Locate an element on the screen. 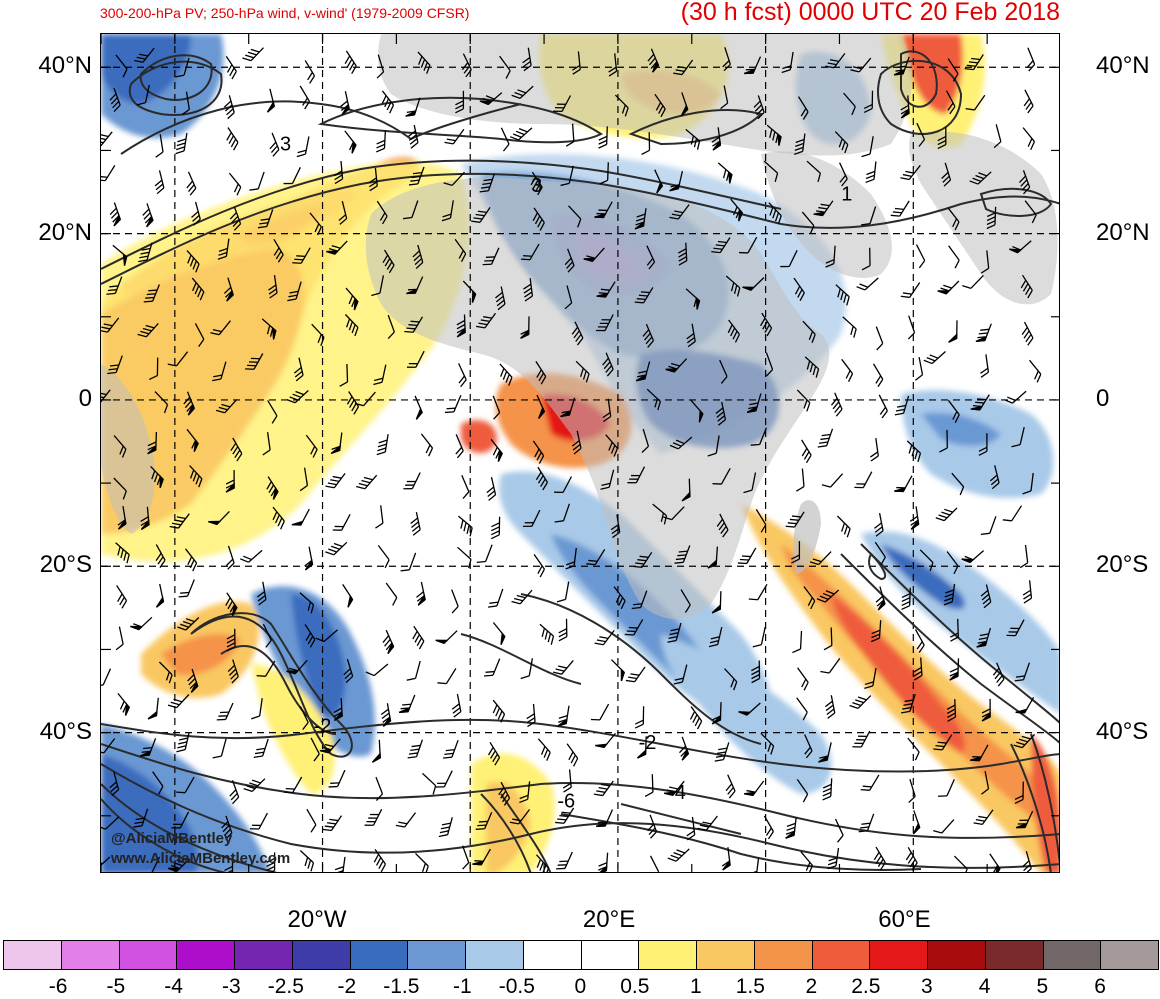  contour-label: -4 is located at coordinates (677, 793).